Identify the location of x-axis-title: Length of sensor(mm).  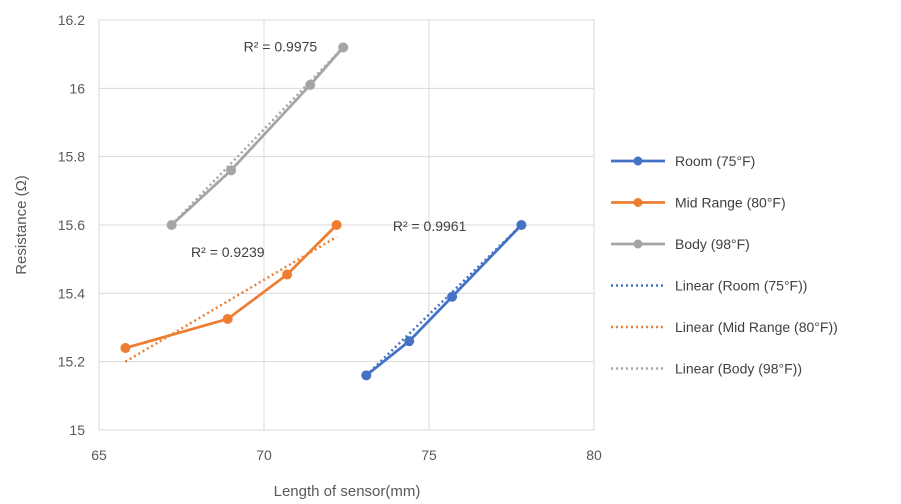
(347, 491).